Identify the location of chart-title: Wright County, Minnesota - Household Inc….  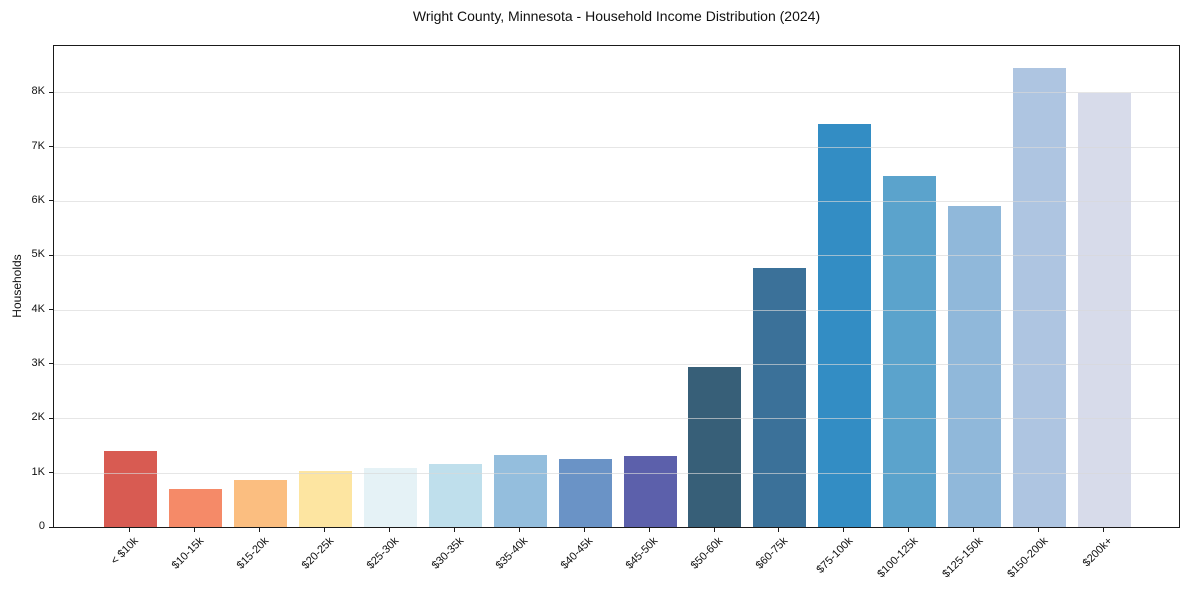
(616, 16).